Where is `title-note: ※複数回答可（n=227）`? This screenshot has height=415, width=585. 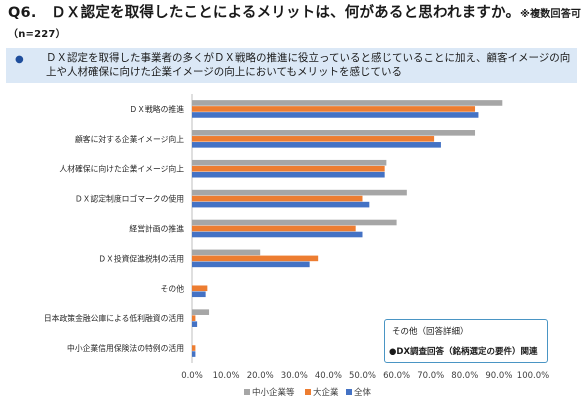
title-note: ※複数回答可（n=227） is located at coordinates (295, 24).